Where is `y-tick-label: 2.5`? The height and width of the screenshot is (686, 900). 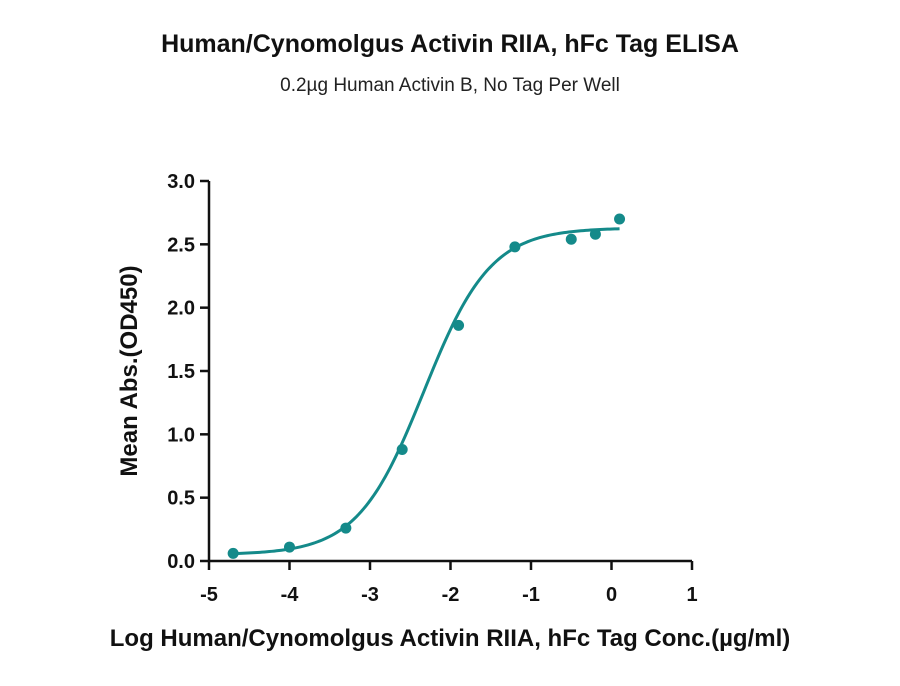 y-tick-label: 2.5 is located at coordinates (181, 245).